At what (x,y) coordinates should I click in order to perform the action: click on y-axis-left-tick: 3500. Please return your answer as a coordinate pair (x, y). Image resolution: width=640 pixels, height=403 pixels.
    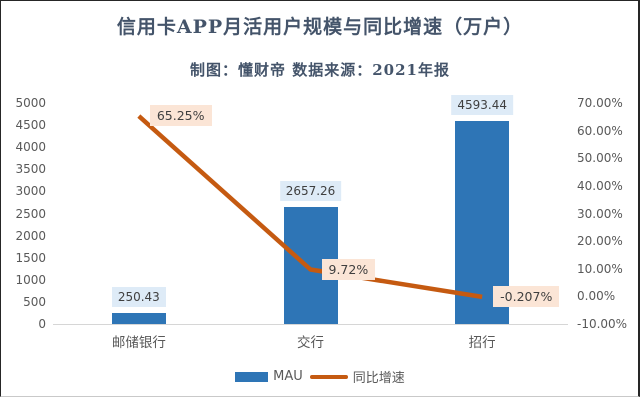
    Looking at the image, I should click on (30, 169).